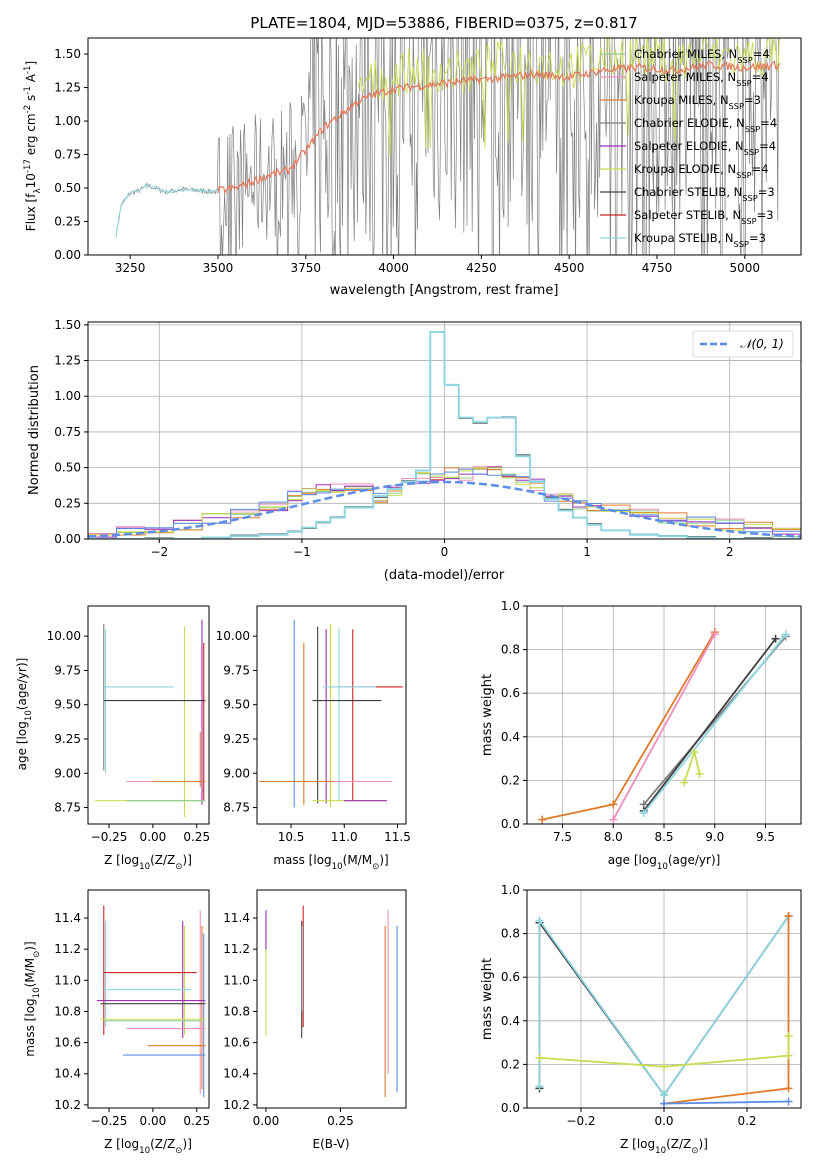 The image size is (819, 1170). Describe the element at coordinates (330, 862) in the screenshot. I see `age-vs-mass-xlabel: mass [log10(M/M⊙)]` at that location.